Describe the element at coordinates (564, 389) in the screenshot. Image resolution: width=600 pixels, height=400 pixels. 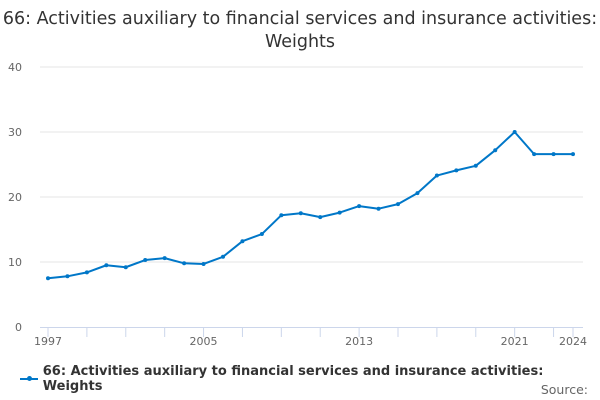
I see `source-label: Source:` at that location.